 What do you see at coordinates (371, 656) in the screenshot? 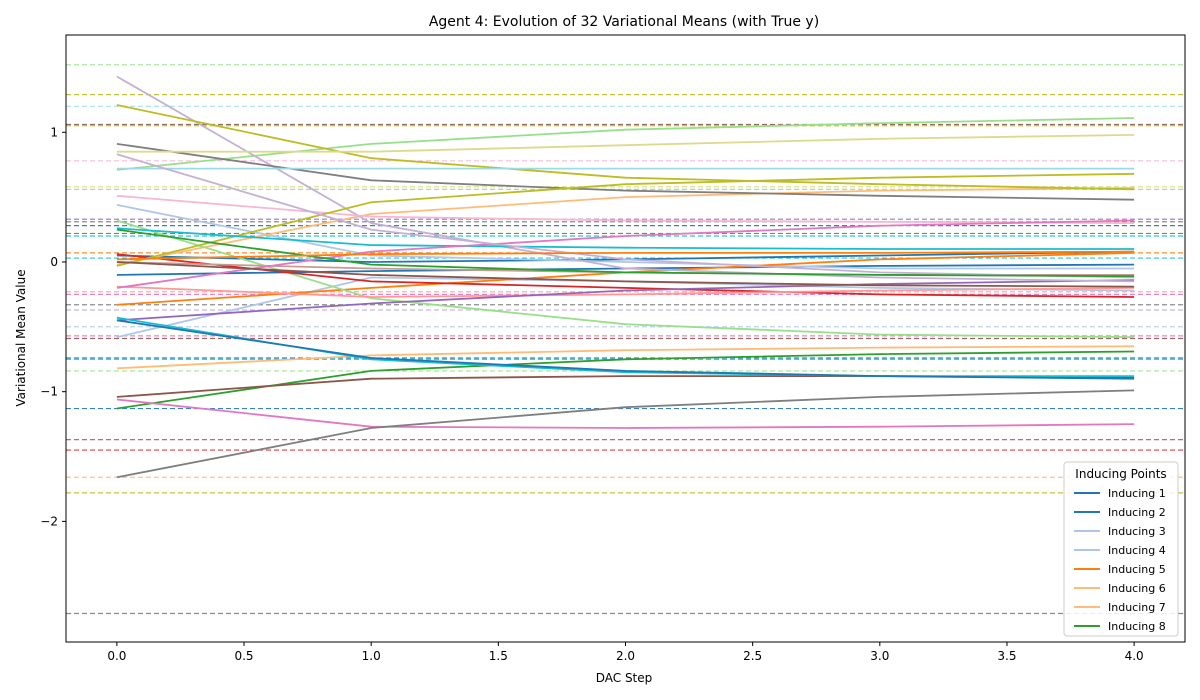
I see `x-tick-label: 1.0` at bounding box center [371, 656].